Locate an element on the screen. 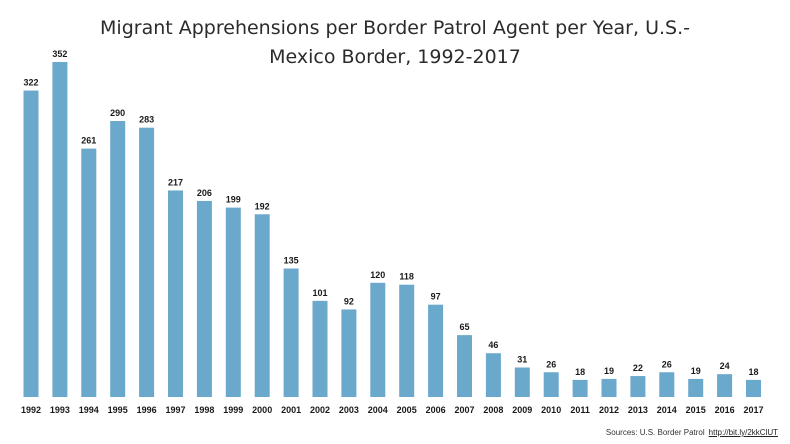 Image resolution: width=790 pixels, height=444 pixels. x-tick-label-2001: 2001 is located at coordinates (291, 410).